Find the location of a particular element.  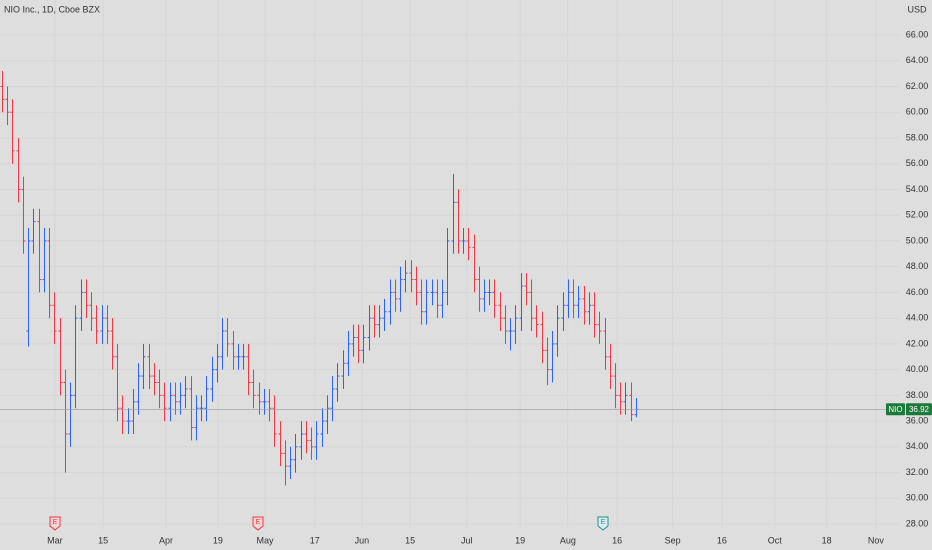

last-price-tag is located at coordinates (919, 409).